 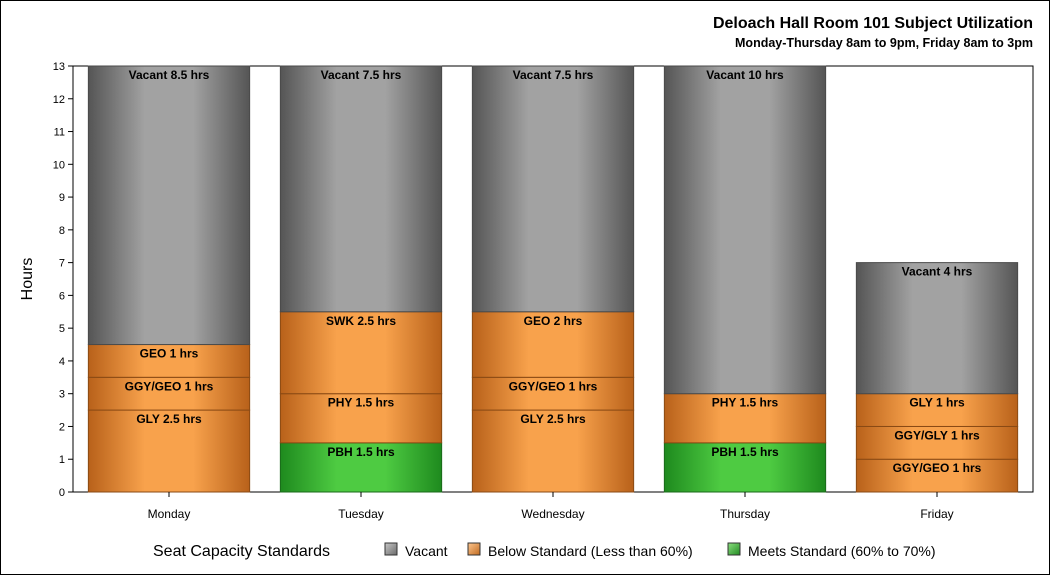 What do you see at coordinates (553, 344) in the screenshot?
I see `bar-segment-geo-2-hrs` at bounding box center [553, 344].